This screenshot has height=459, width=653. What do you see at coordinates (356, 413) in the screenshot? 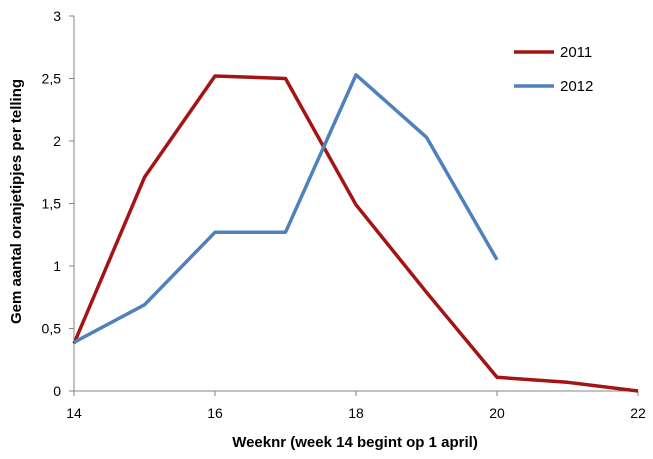
I see `x-tick-label: 18` at bounding box center [356, 413].